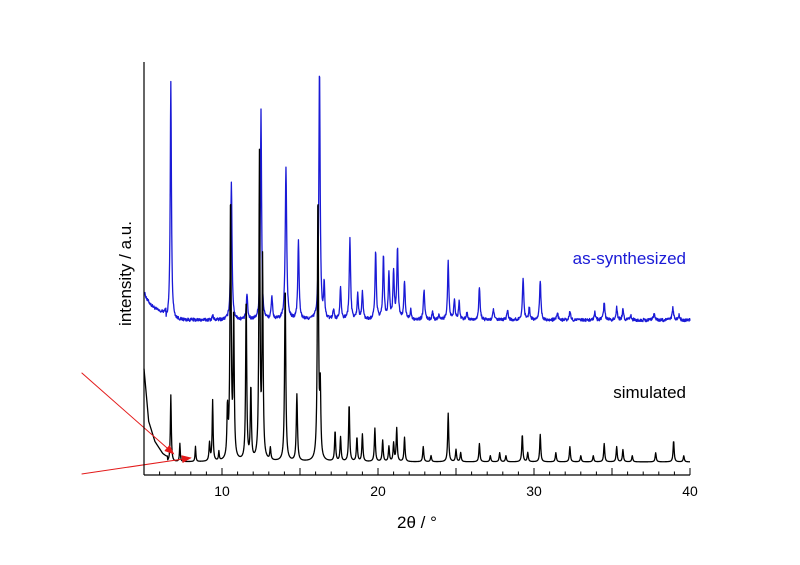 This screenshot has height=565, width=800. I want to click on series-label-simulated: simulated, so click(649, 392).